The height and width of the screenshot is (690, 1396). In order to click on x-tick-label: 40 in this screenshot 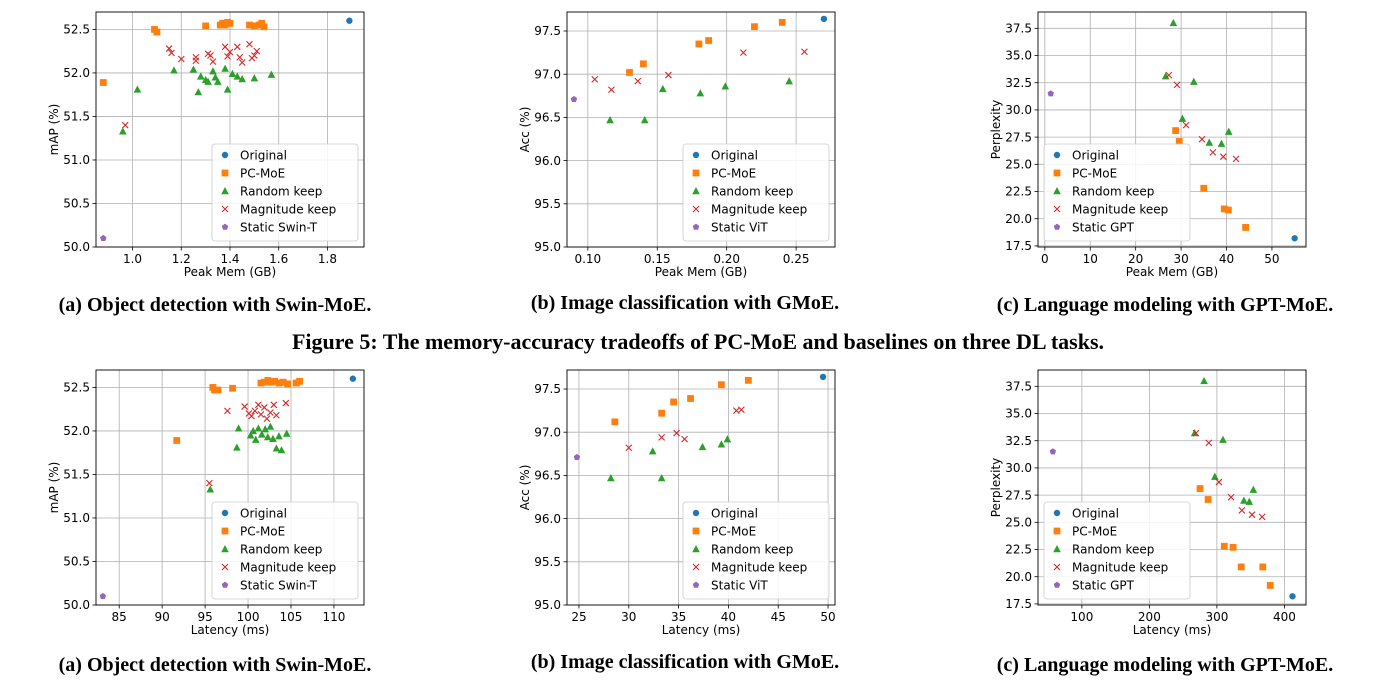, I will do `click(728, 617)`.